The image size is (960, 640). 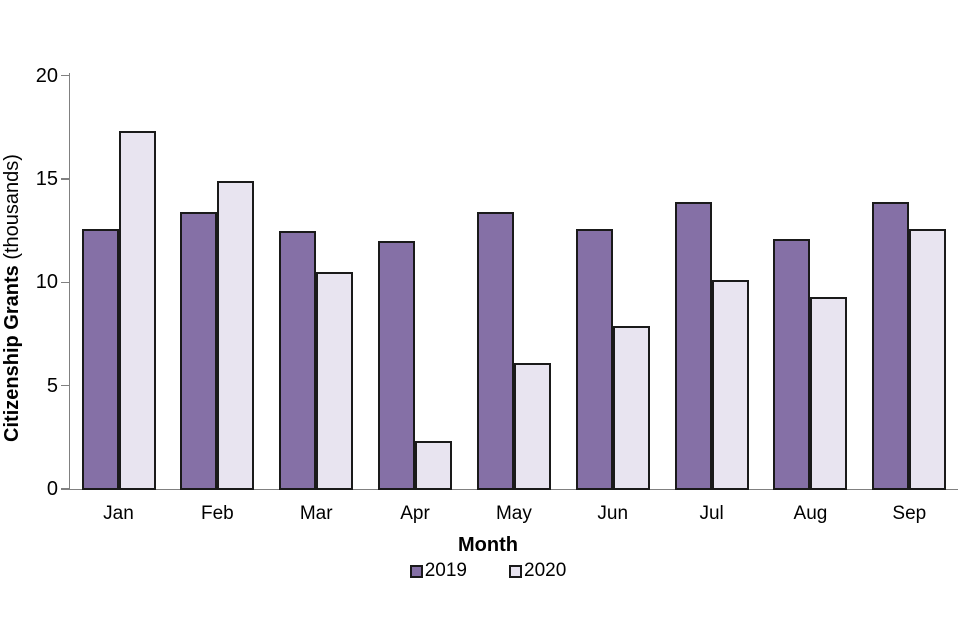 What do you see at coordinates (488, 545) in the screenshot?
I see `x-axis-title: Month` at bounding box center [488, 545].